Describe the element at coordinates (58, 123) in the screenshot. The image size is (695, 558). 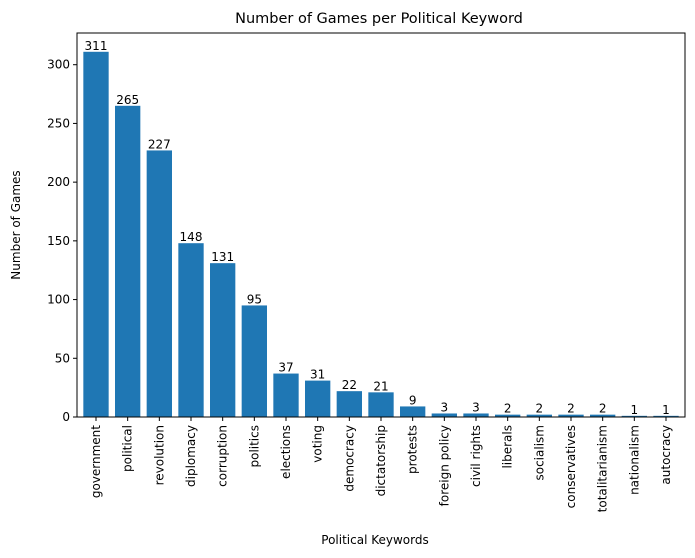
I see `y-tick-label: 250` at that location.